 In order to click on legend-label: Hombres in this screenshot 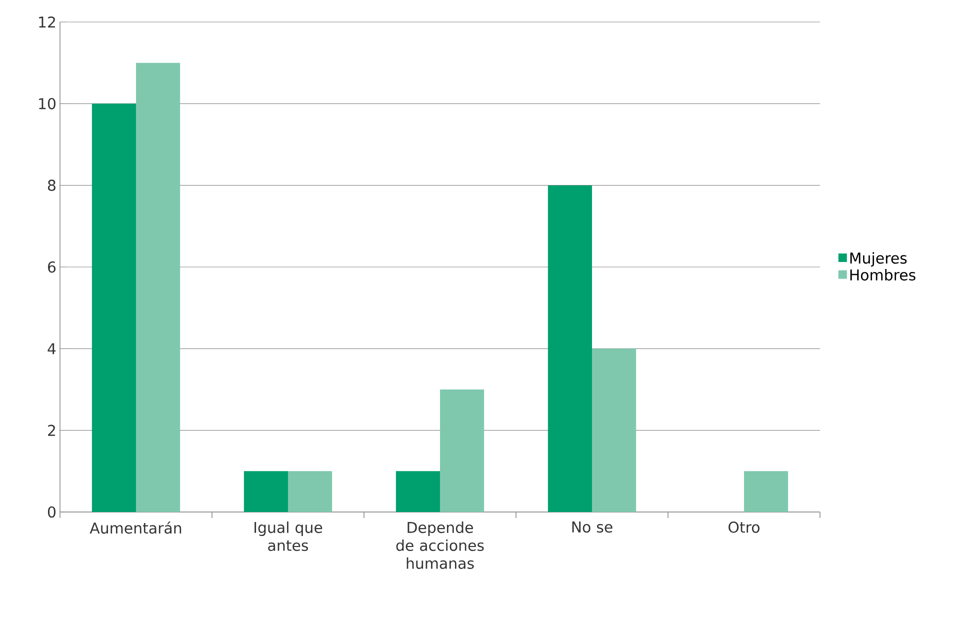, I will do `click(883, 275)`.